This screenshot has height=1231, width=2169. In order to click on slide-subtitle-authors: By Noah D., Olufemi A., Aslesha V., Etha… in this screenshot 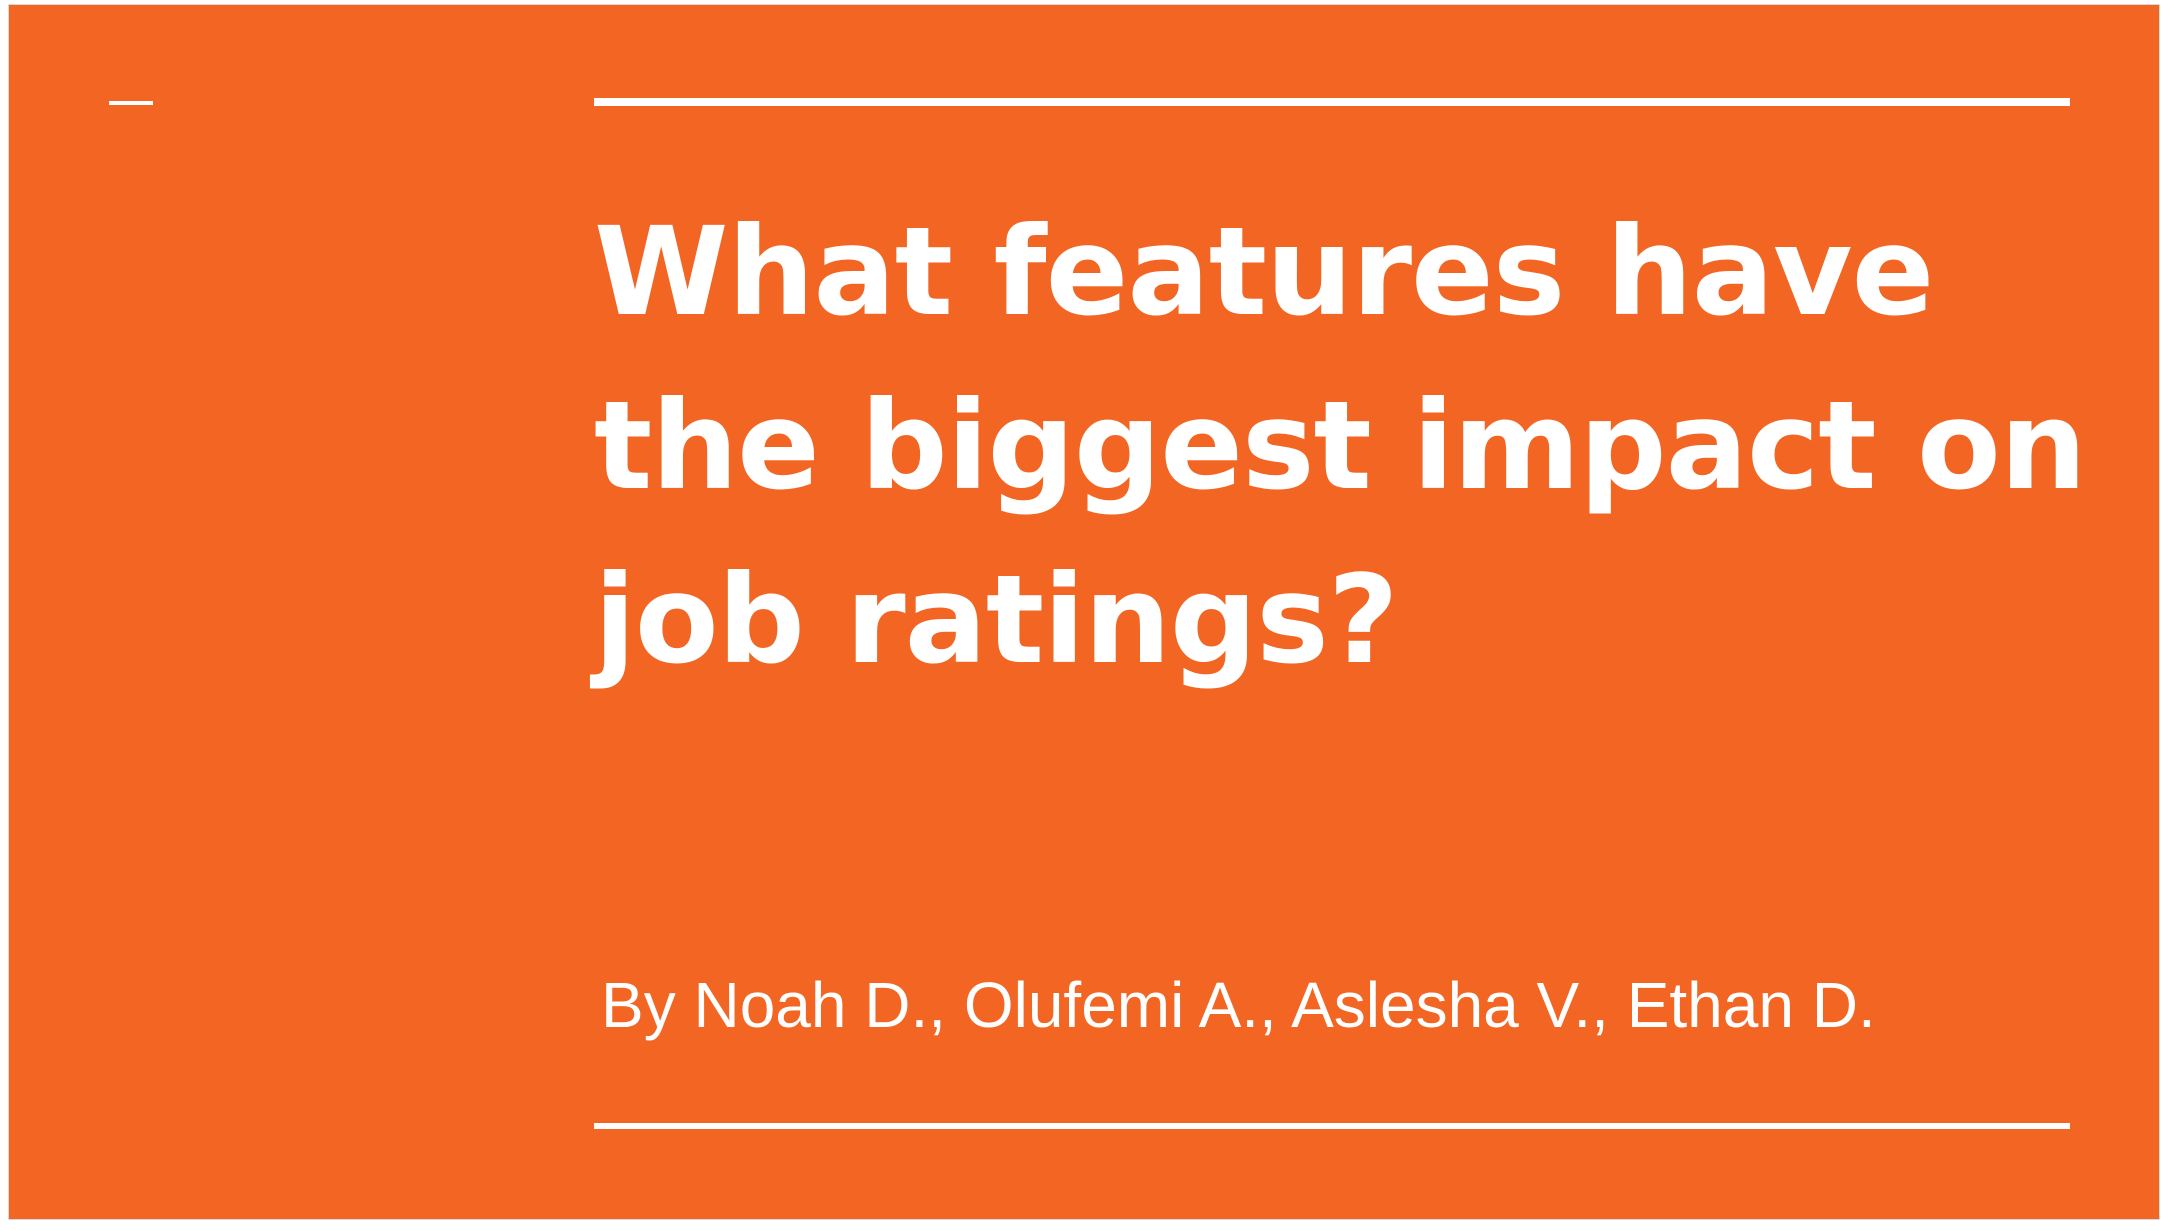, I will do `click(1238, 1005)`.